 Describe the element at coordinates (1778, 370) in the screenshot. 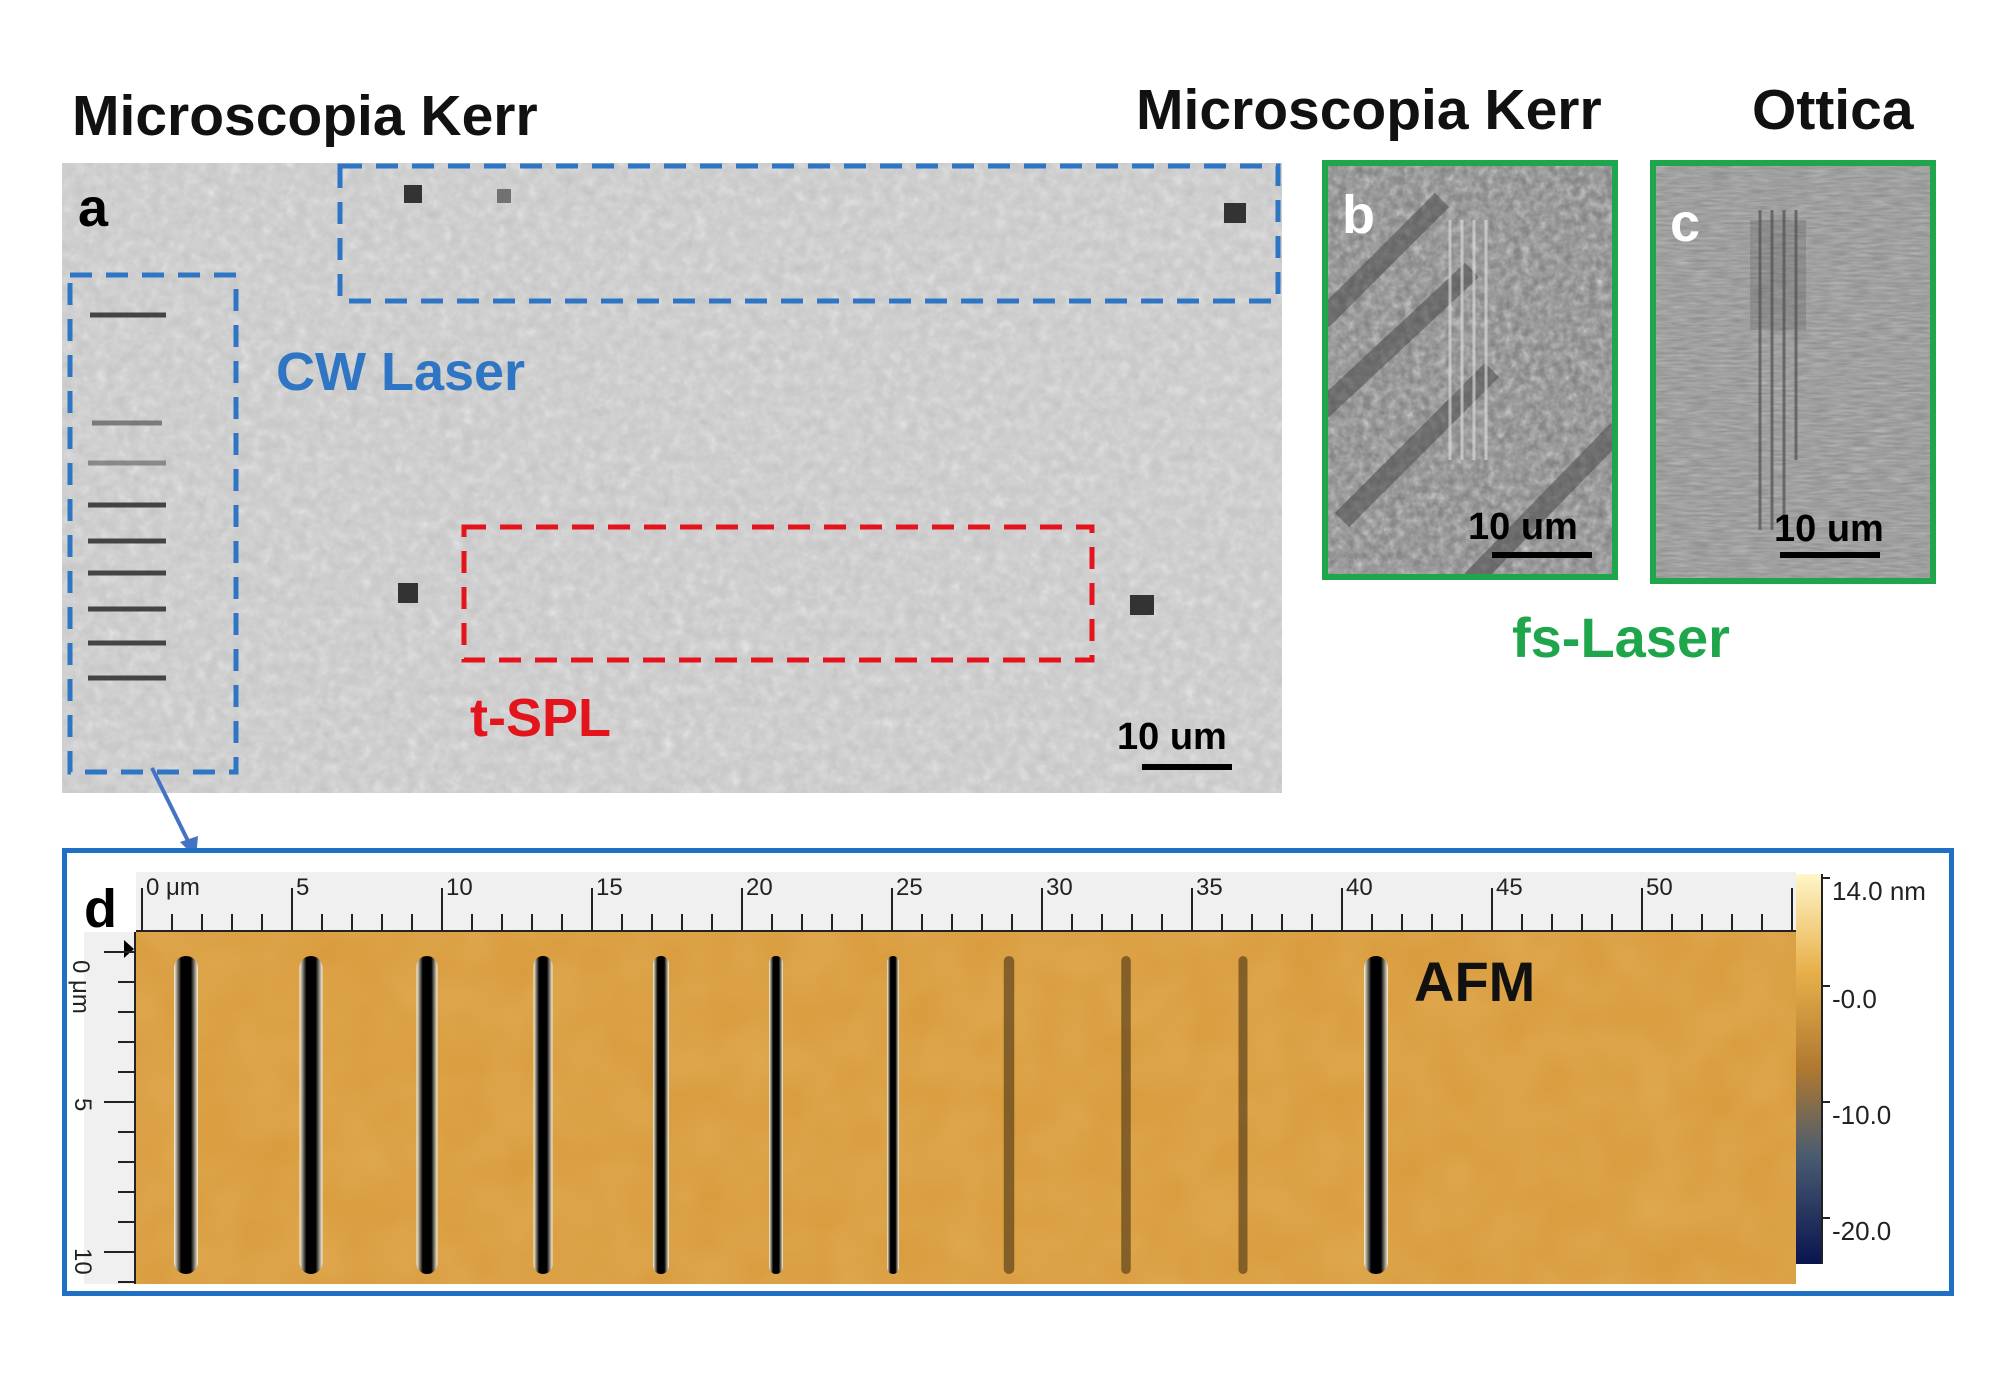

I see `fs-laser-lines-optical` at that location.